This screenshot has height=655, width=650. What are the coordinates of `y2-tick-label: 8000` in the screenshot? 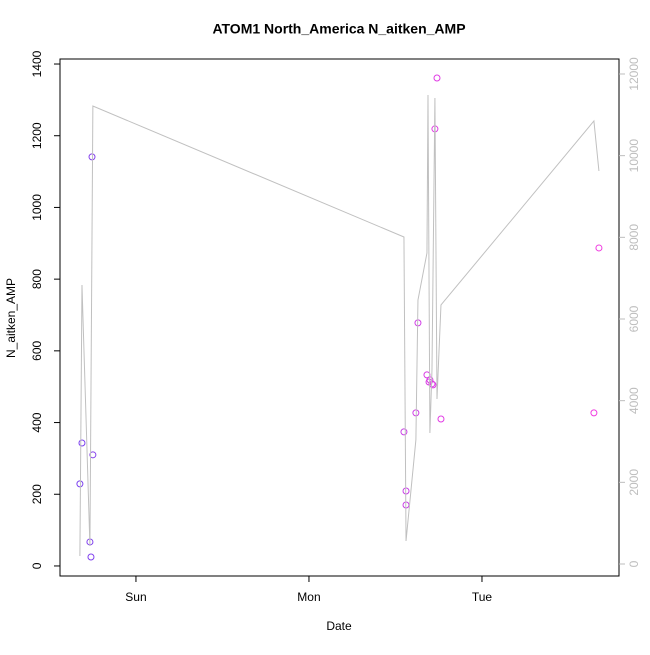 It's located at (634, 237).